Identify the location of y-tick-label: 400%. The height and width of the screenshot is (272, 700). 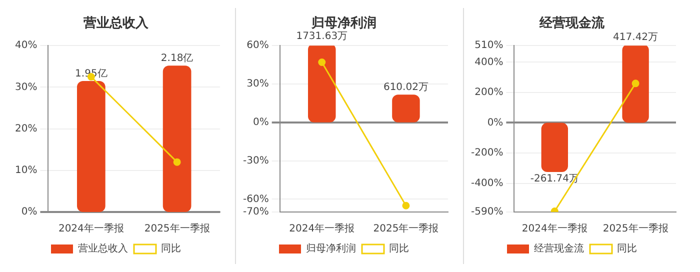
(489, 62).